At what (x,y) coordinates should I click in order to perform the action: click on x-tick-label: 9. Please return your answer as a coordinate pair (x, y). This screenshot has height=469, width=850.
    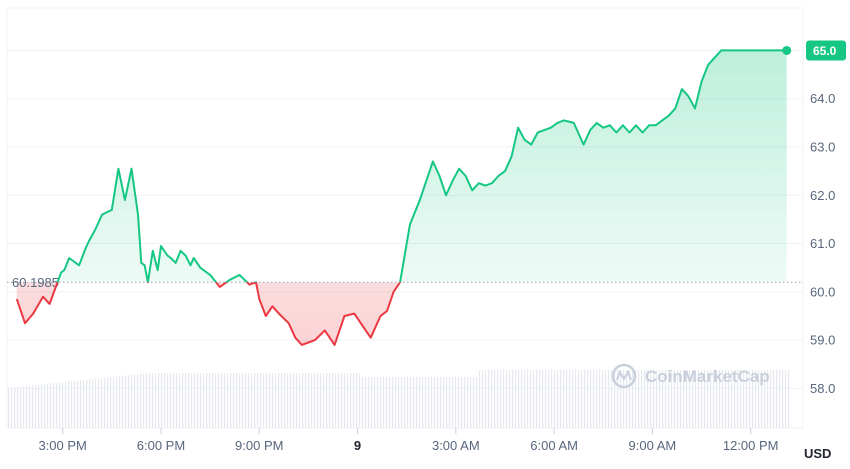
    Looking at the image, I should click on (357, 445).